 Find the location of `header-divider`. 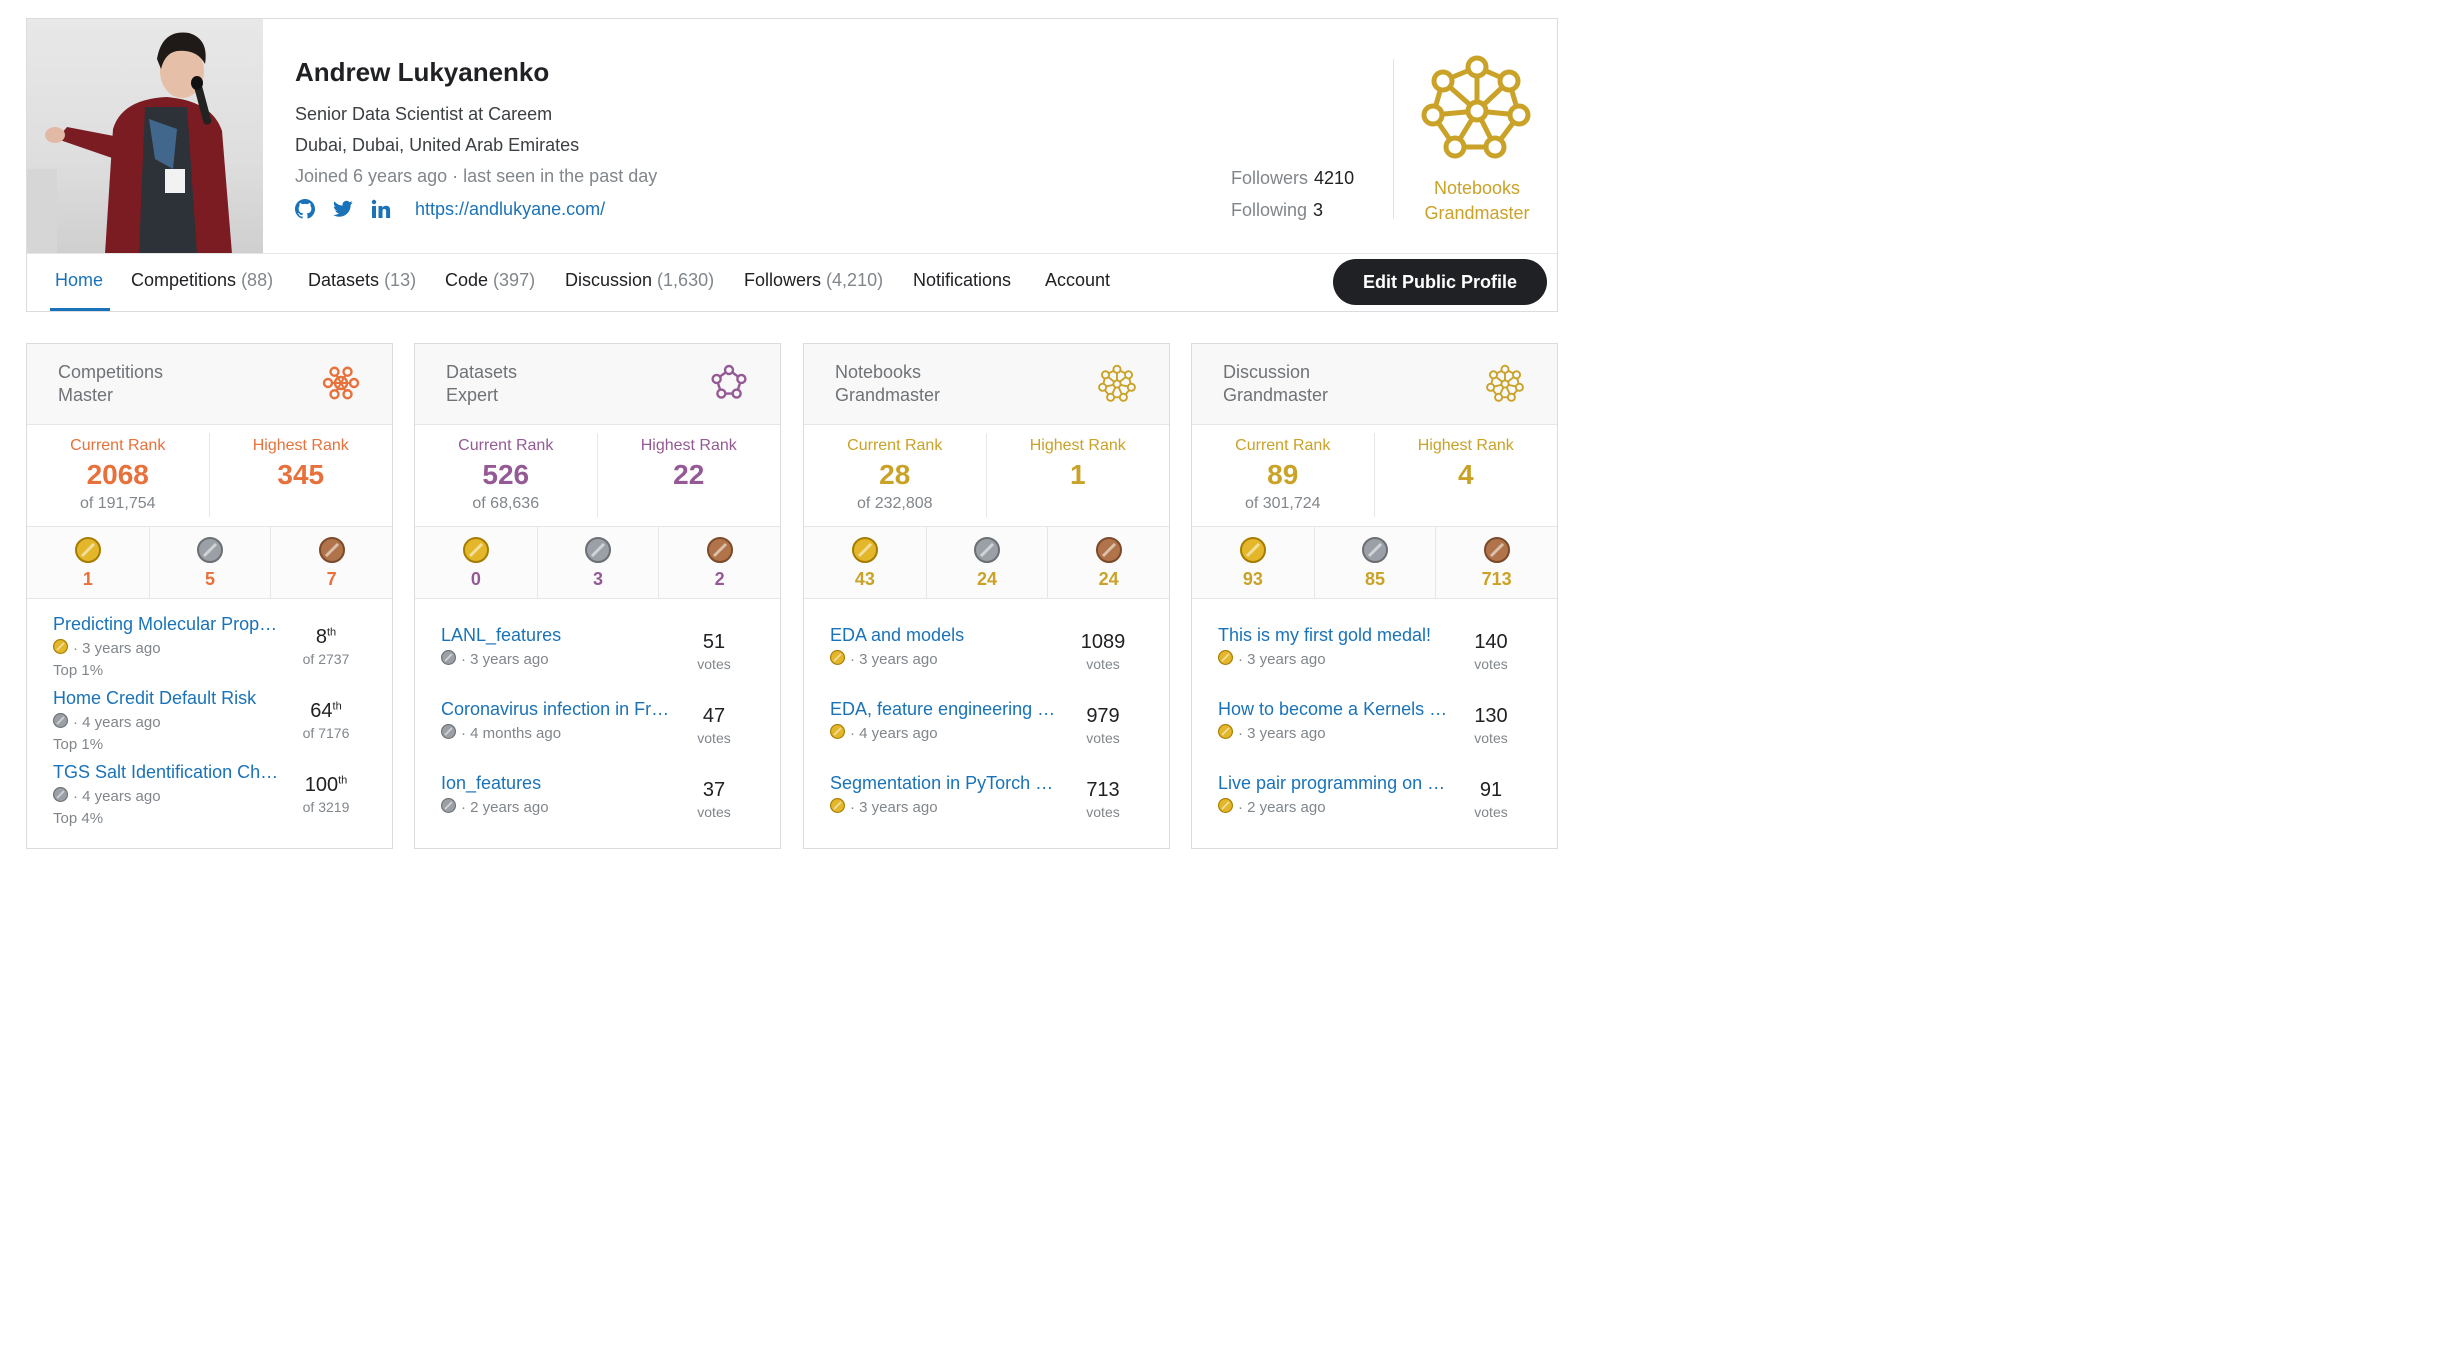

header-divider is located at coordinates (1393, 139).